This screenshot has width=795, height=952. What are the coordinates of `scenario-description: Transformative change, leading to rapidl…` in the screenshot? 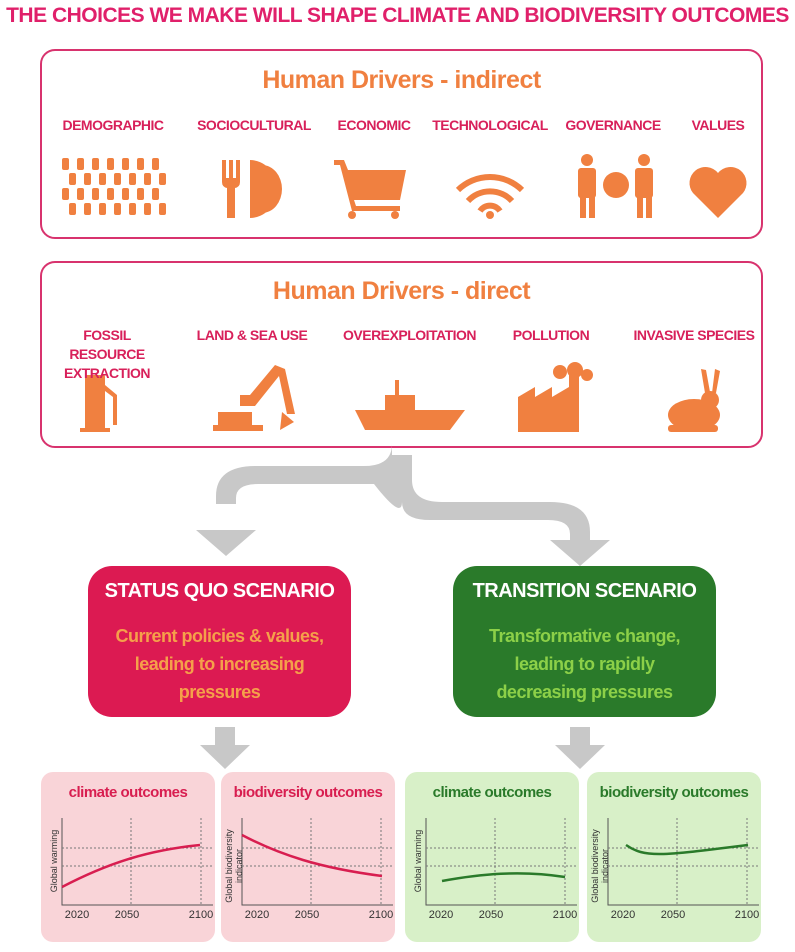 It's located at (584, 664).